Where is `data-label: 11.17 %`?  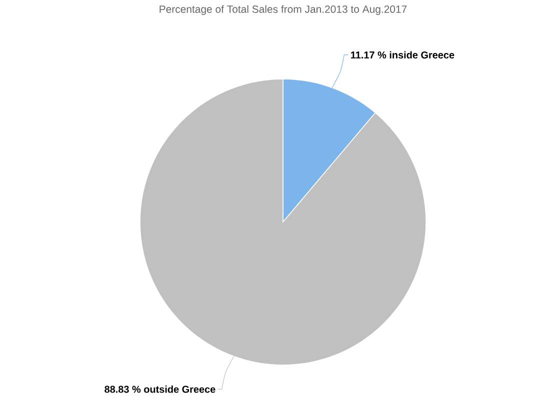 data-label: 11.17 % is located at coordinates (368, 54).